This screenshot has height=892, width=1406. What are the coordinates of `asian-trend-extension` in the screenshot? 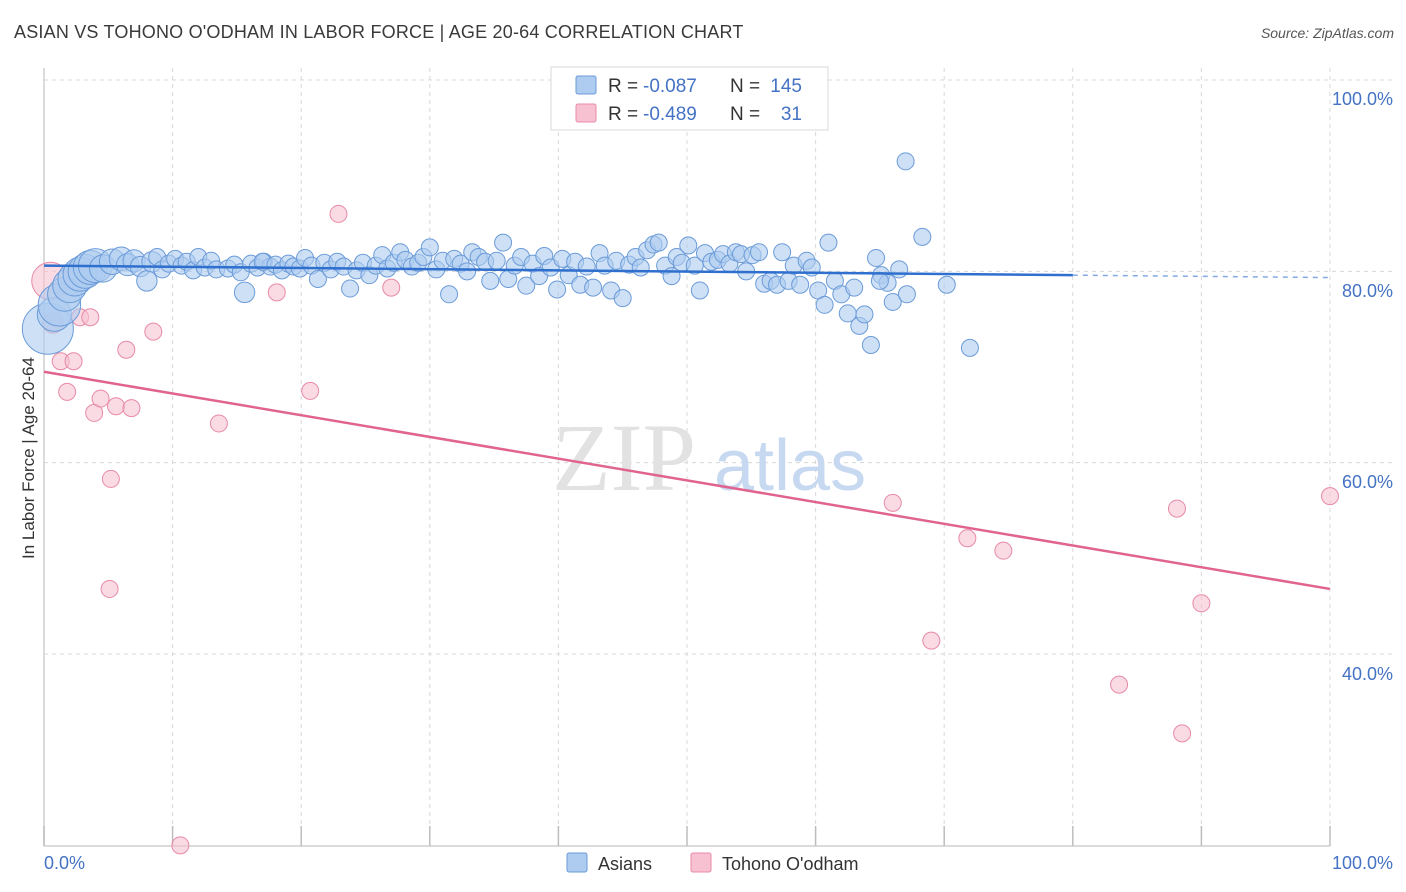 It's located at (1201, 276).